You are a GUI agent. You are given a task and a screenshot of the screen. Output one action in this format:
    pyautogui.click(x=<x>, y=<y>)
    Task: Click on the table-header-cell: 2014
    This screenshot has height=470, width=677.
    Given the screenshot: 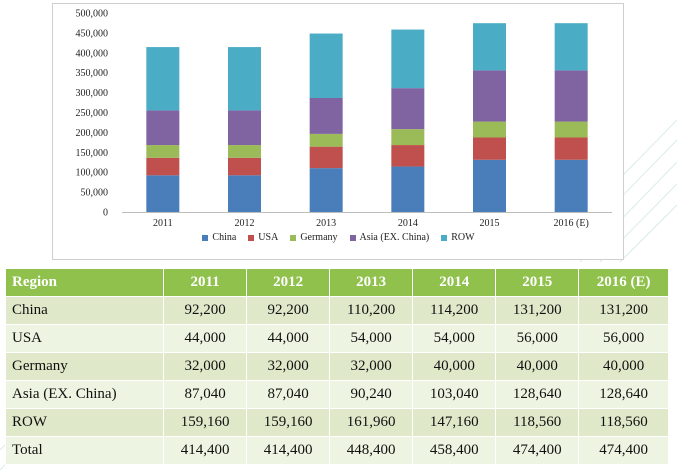 What is the action you would take?
    pyautogui.click(x=454, y=282)
    